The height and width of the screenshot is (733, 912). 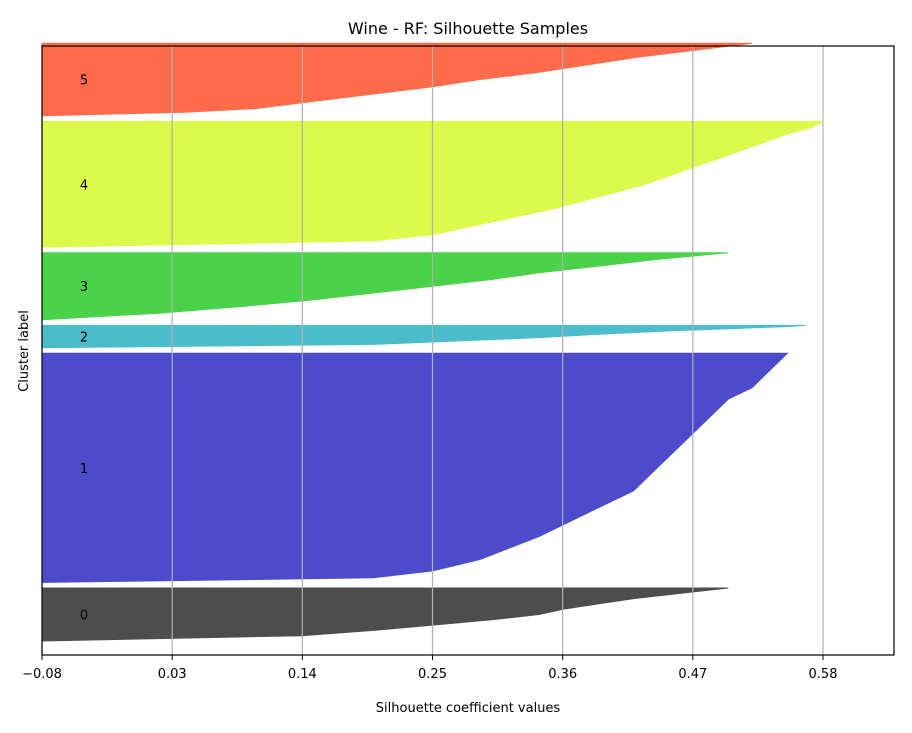 What do you see at coordinates (84, 338) in the screenshot?
I see `cluster-label: 2` at bounding box center [84, 338].